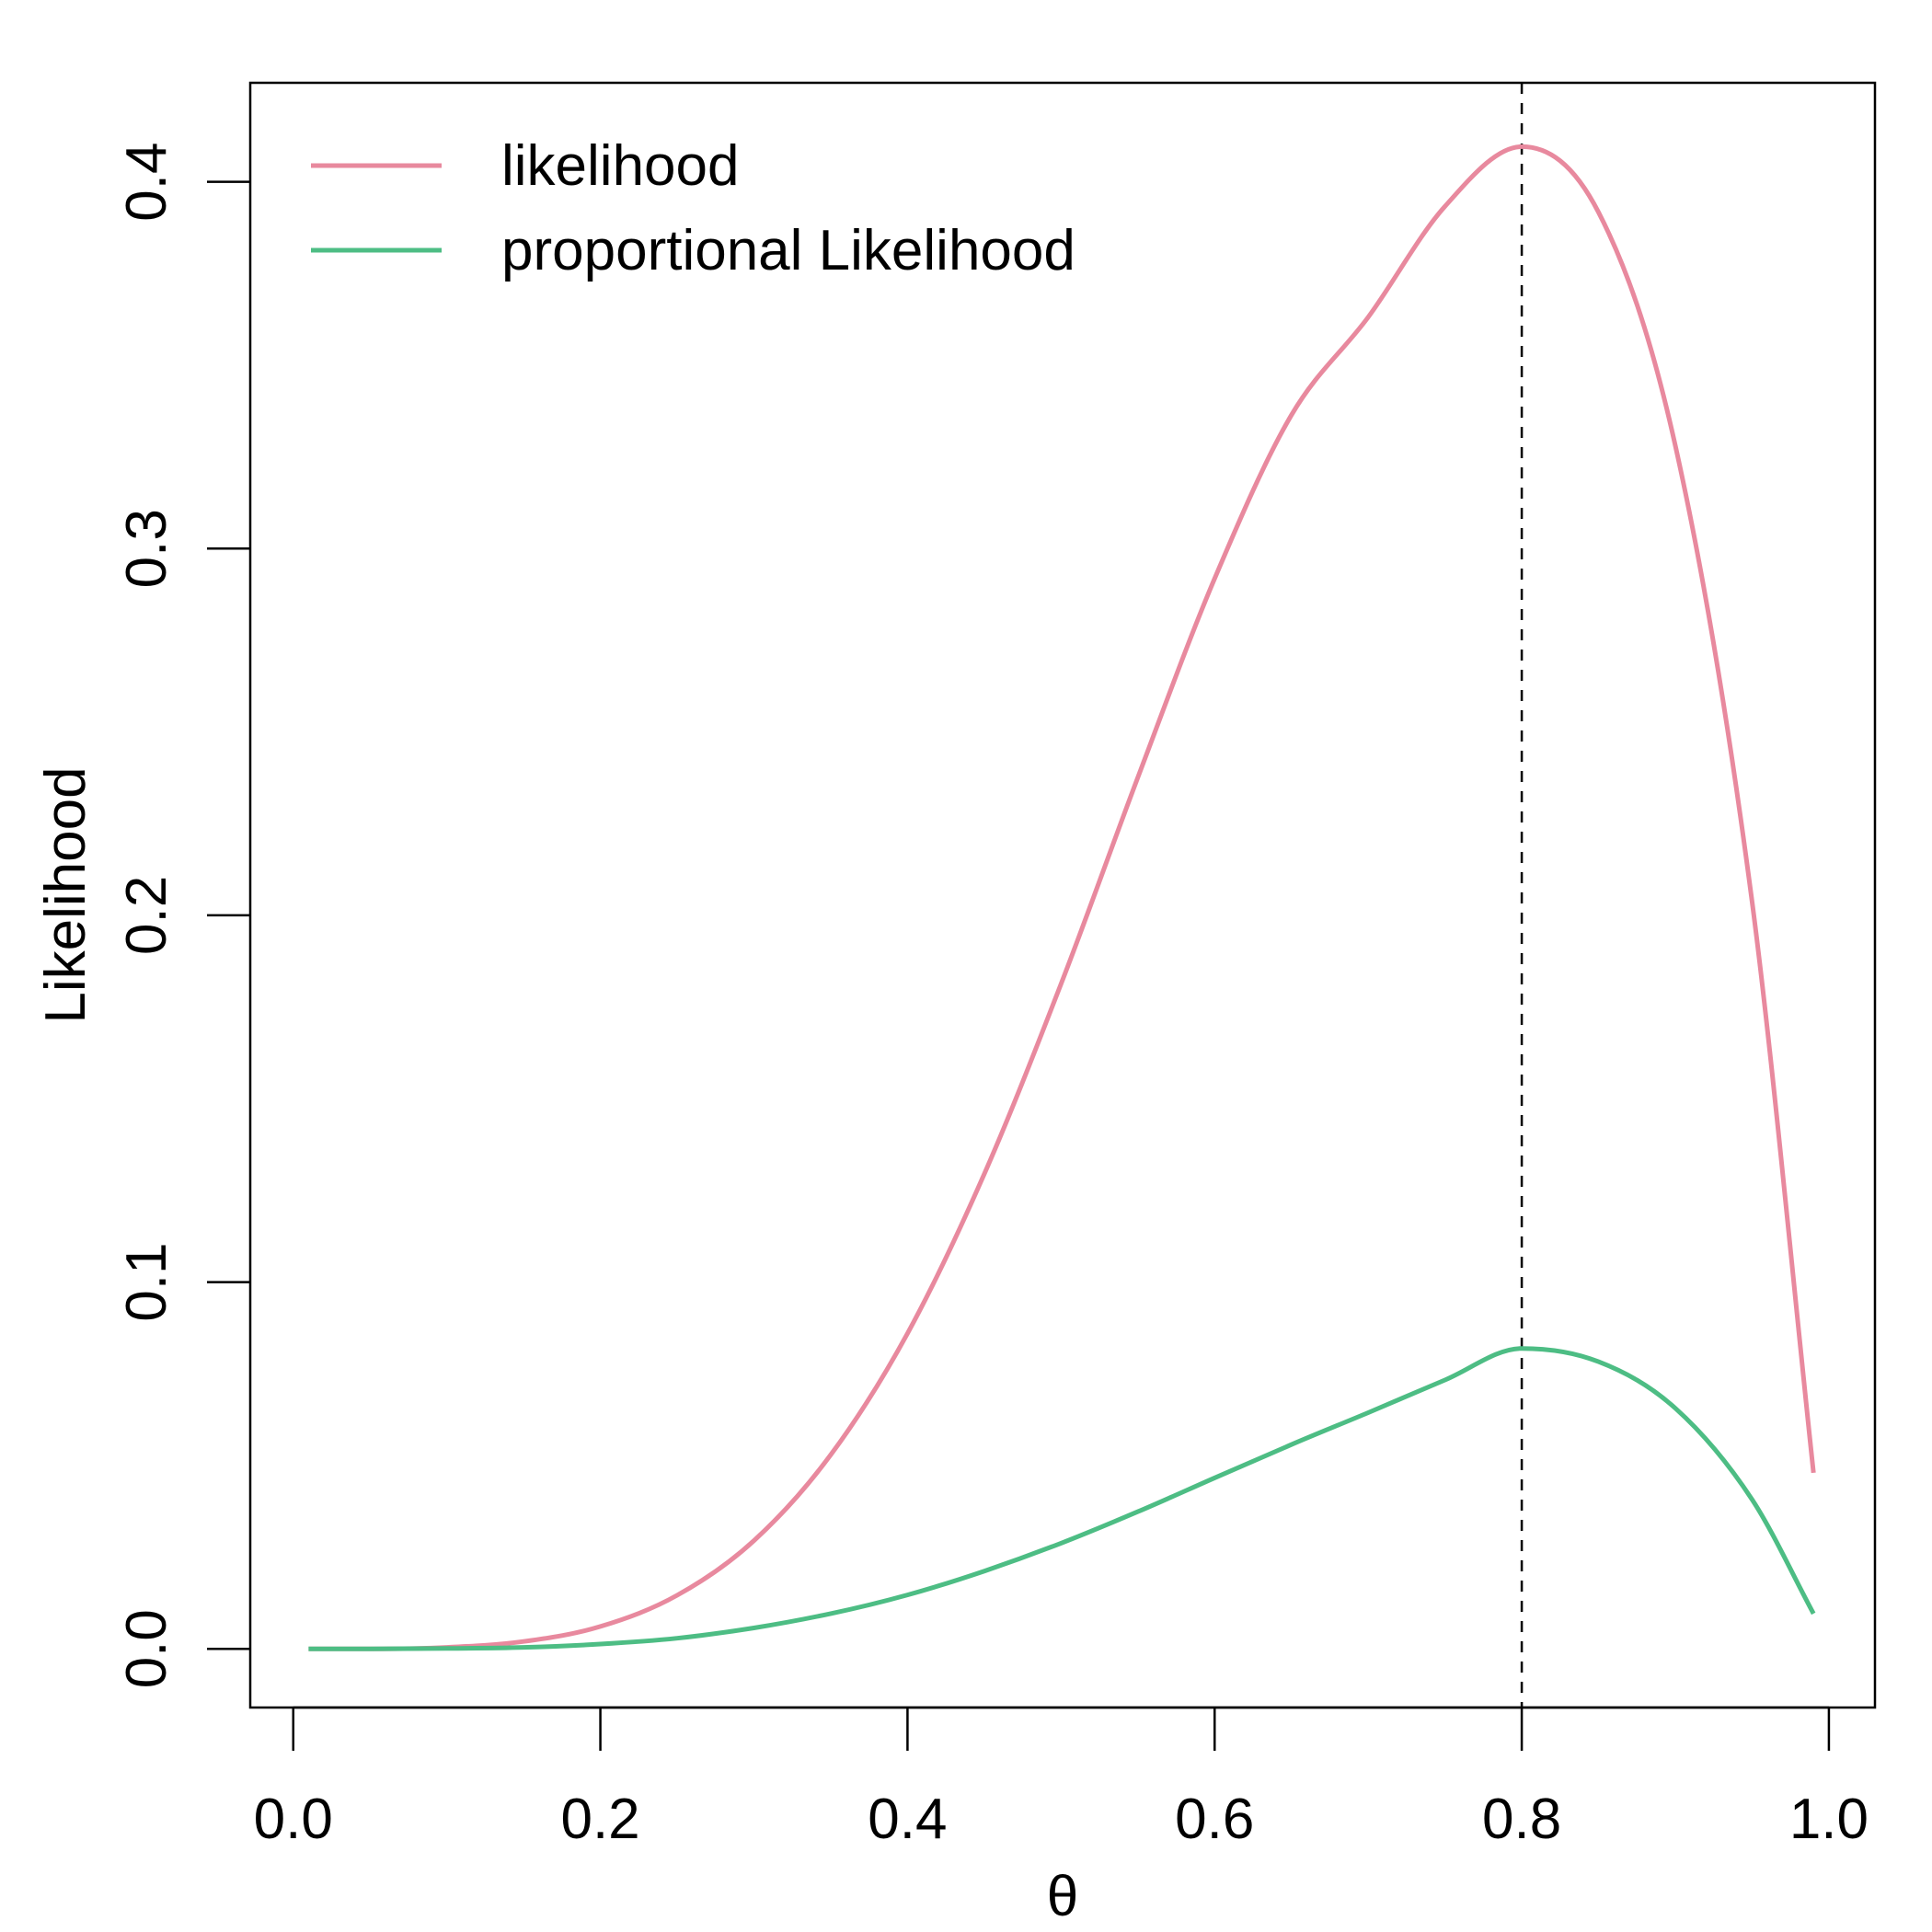 This screenshot has height=1932, width=1932. I want to click on legend-label: likelihood, so click(620, 166).